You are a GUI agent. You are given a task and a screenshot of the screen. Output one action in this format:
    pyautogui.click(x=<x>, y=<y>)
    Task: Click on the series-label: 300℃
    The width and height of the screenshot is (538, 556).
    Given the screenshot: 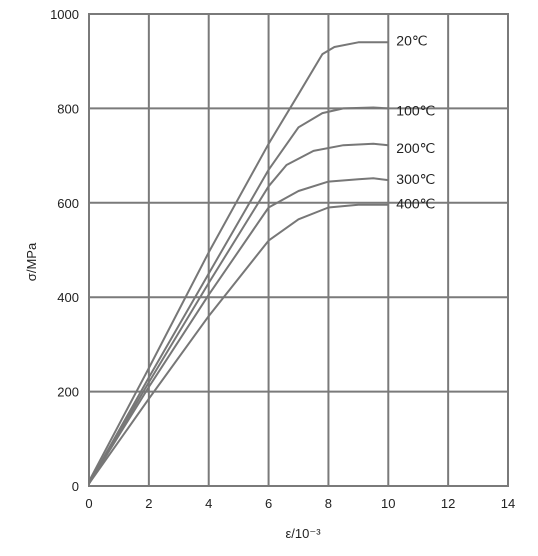 What is the action you would take?
    pyautogui.click(x=415, y=179)
    